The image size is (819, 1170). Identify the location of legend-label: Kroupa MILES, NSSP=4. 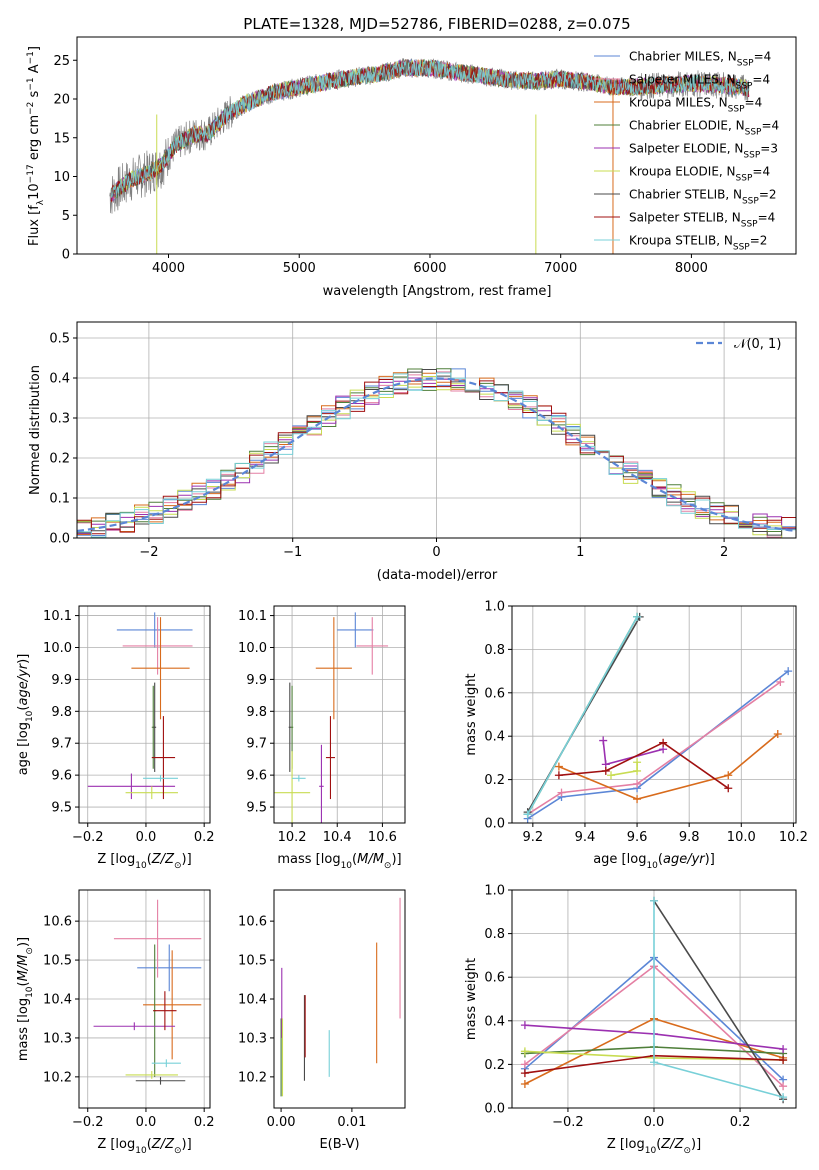
(695, 105).